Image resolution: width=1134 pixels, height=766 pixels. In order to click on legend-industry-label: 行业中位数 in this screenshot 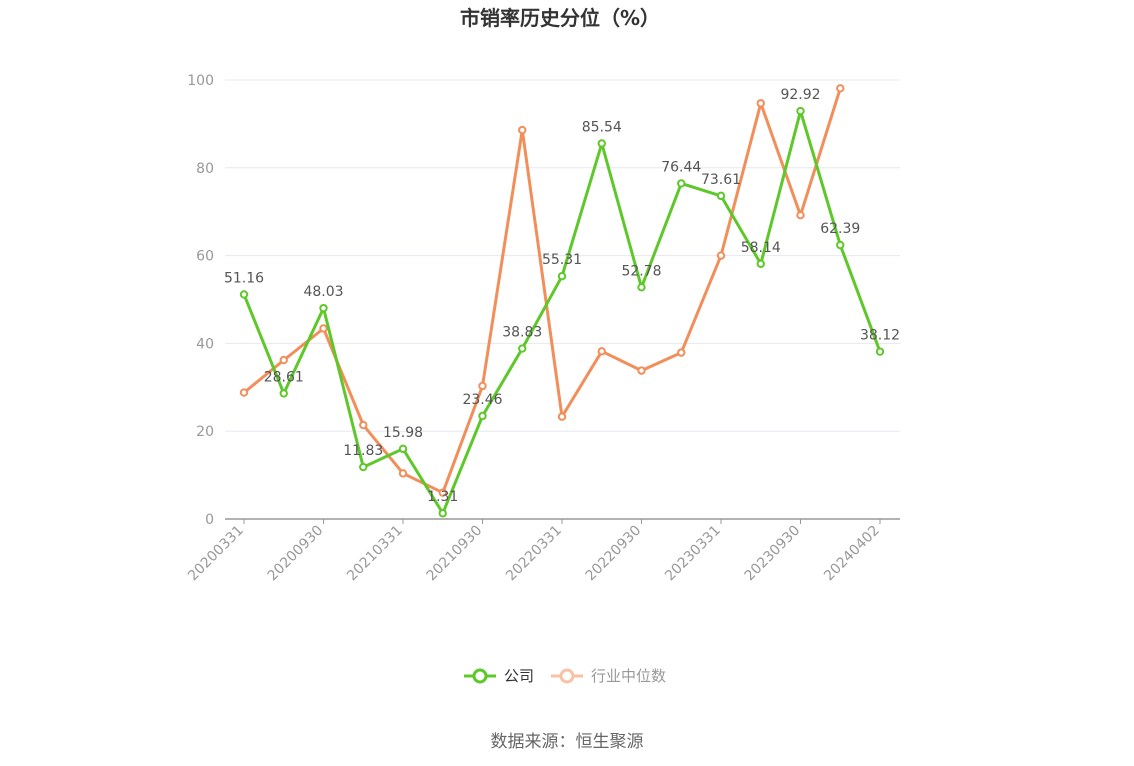, I will do `click(628, 676)`.